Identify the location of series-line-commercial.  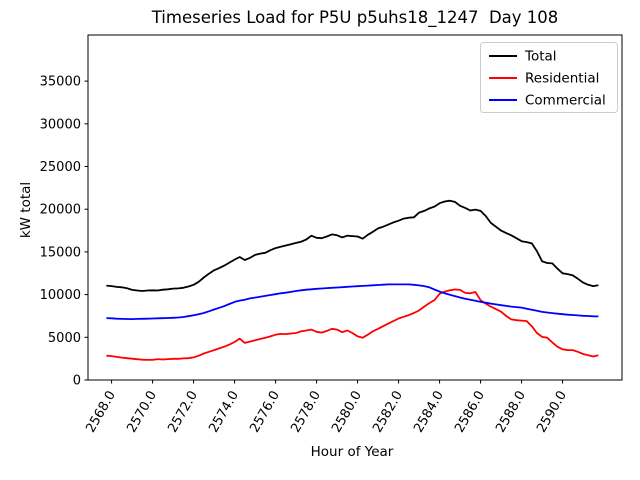
(352, 302).